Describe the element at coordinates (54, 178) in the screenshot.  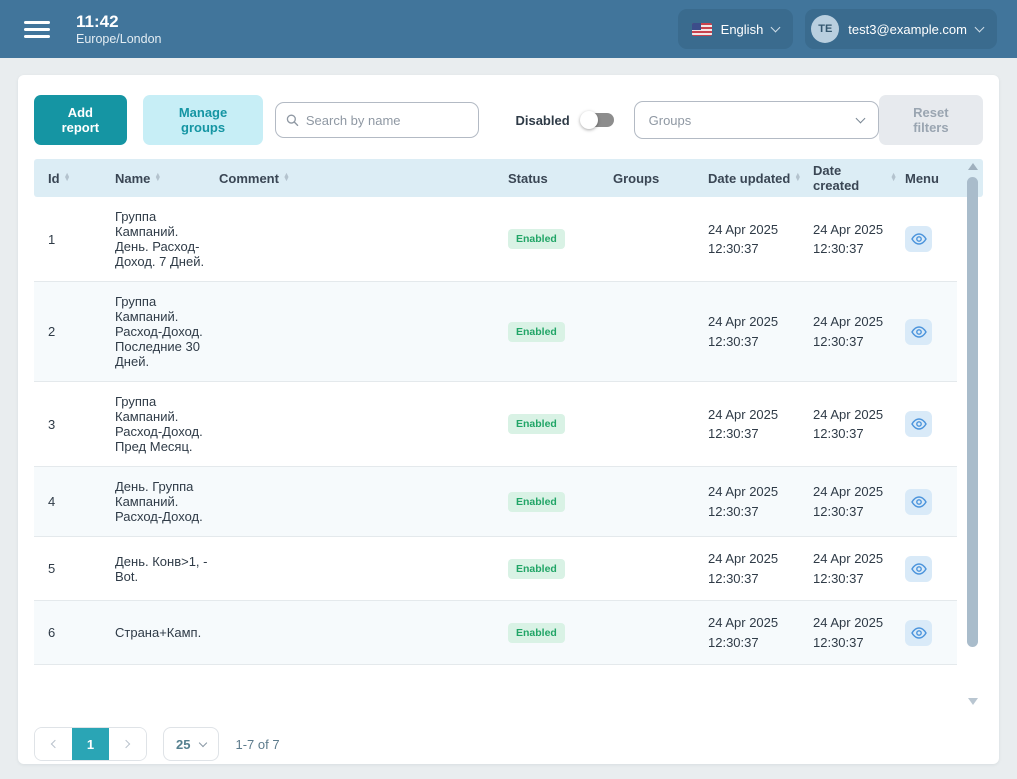
I see `col-header-id: Id` at that location.